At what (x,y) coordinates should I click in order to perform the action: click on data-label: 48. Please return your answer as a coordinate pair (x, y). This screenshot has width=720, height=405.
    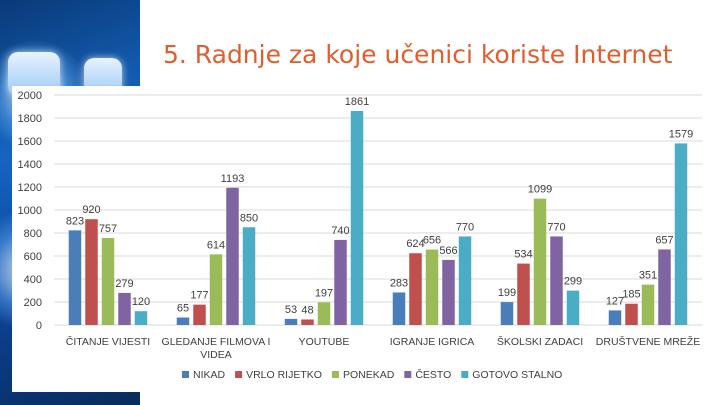
    Looking at the image, I should click on (307, 310).